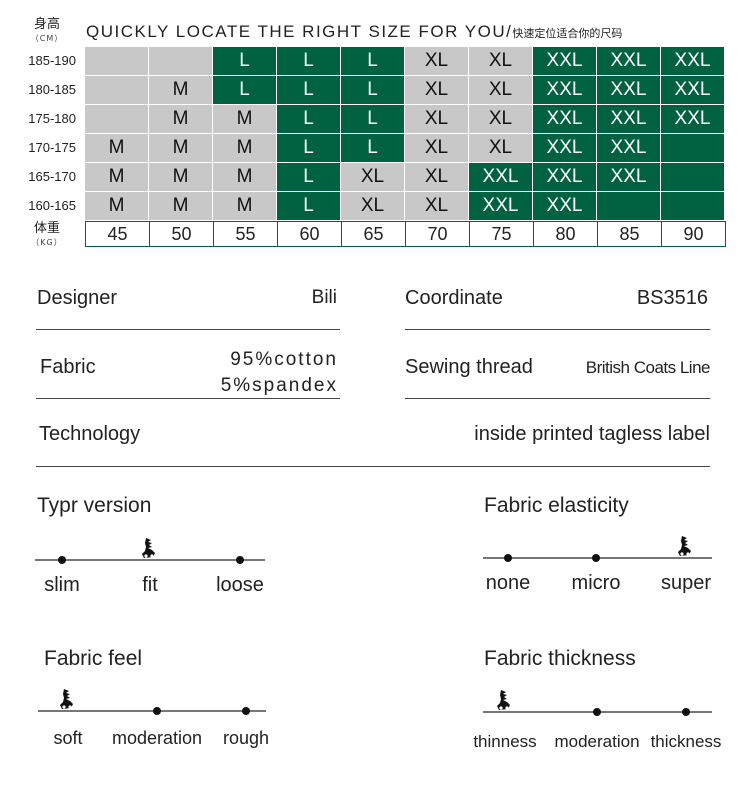  I want to click on height-row-label: 175-180, so click(52, 118).